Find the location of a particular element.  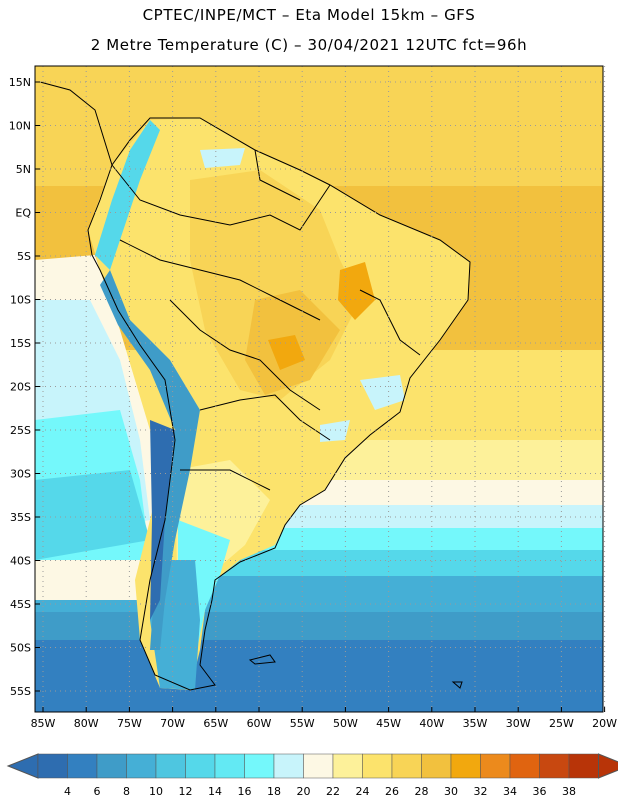

lon-label: 35W is located at coordinates (475, 723).